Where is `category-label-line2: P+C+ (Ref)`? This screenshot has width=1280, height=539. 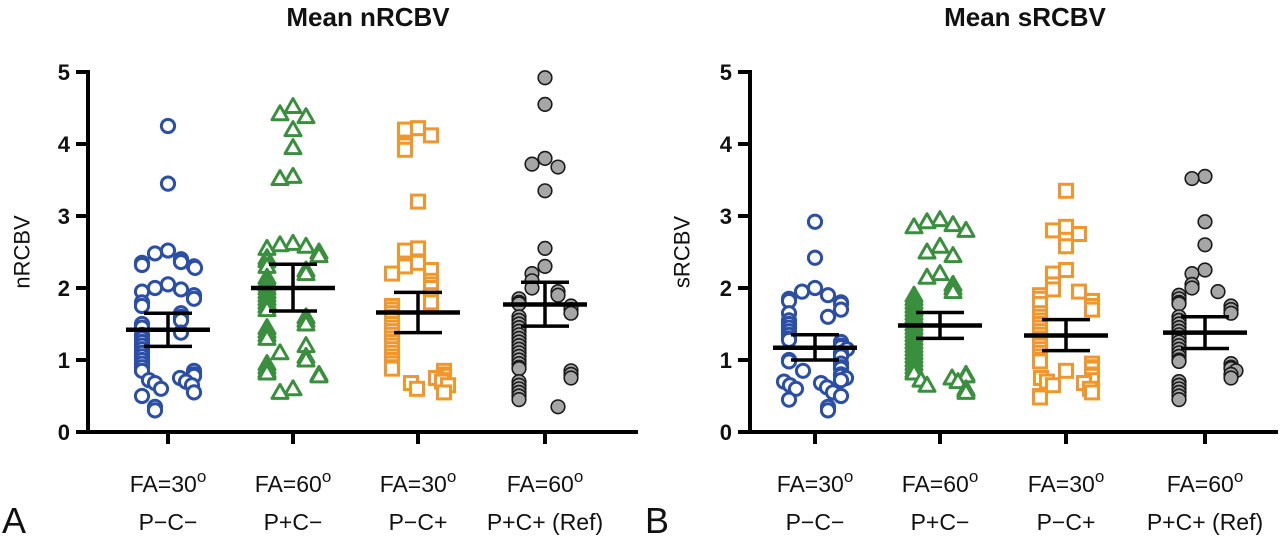 category-label-line2: P+C+ (Ref) is located at coordinates (545, 522).